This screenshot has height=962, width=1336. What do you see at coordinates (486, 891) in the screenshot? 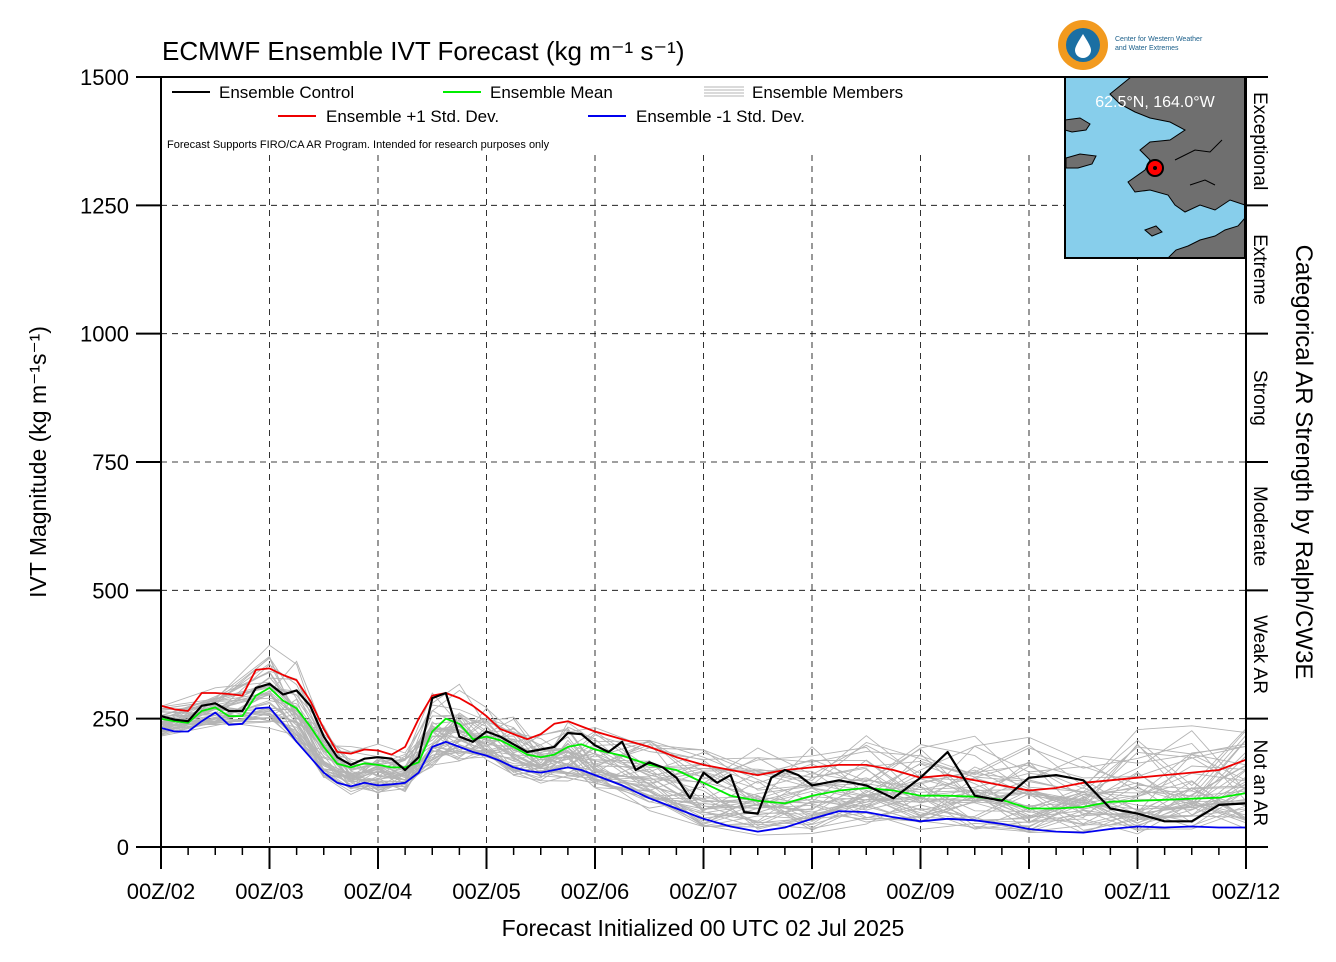
I see `x-tick-label-3: 00Z/05` at bounding box center [486, 891].